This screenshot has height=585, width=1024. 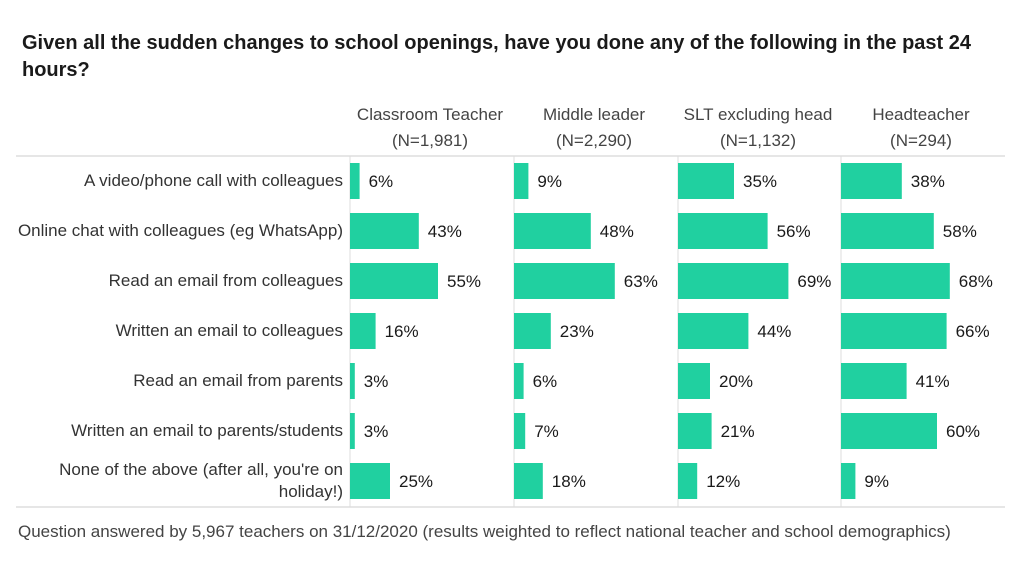 What do you see at coordinates (738, 431) in the screenshot?
I see `data-label: 21%` at bounding box center [738, 431].